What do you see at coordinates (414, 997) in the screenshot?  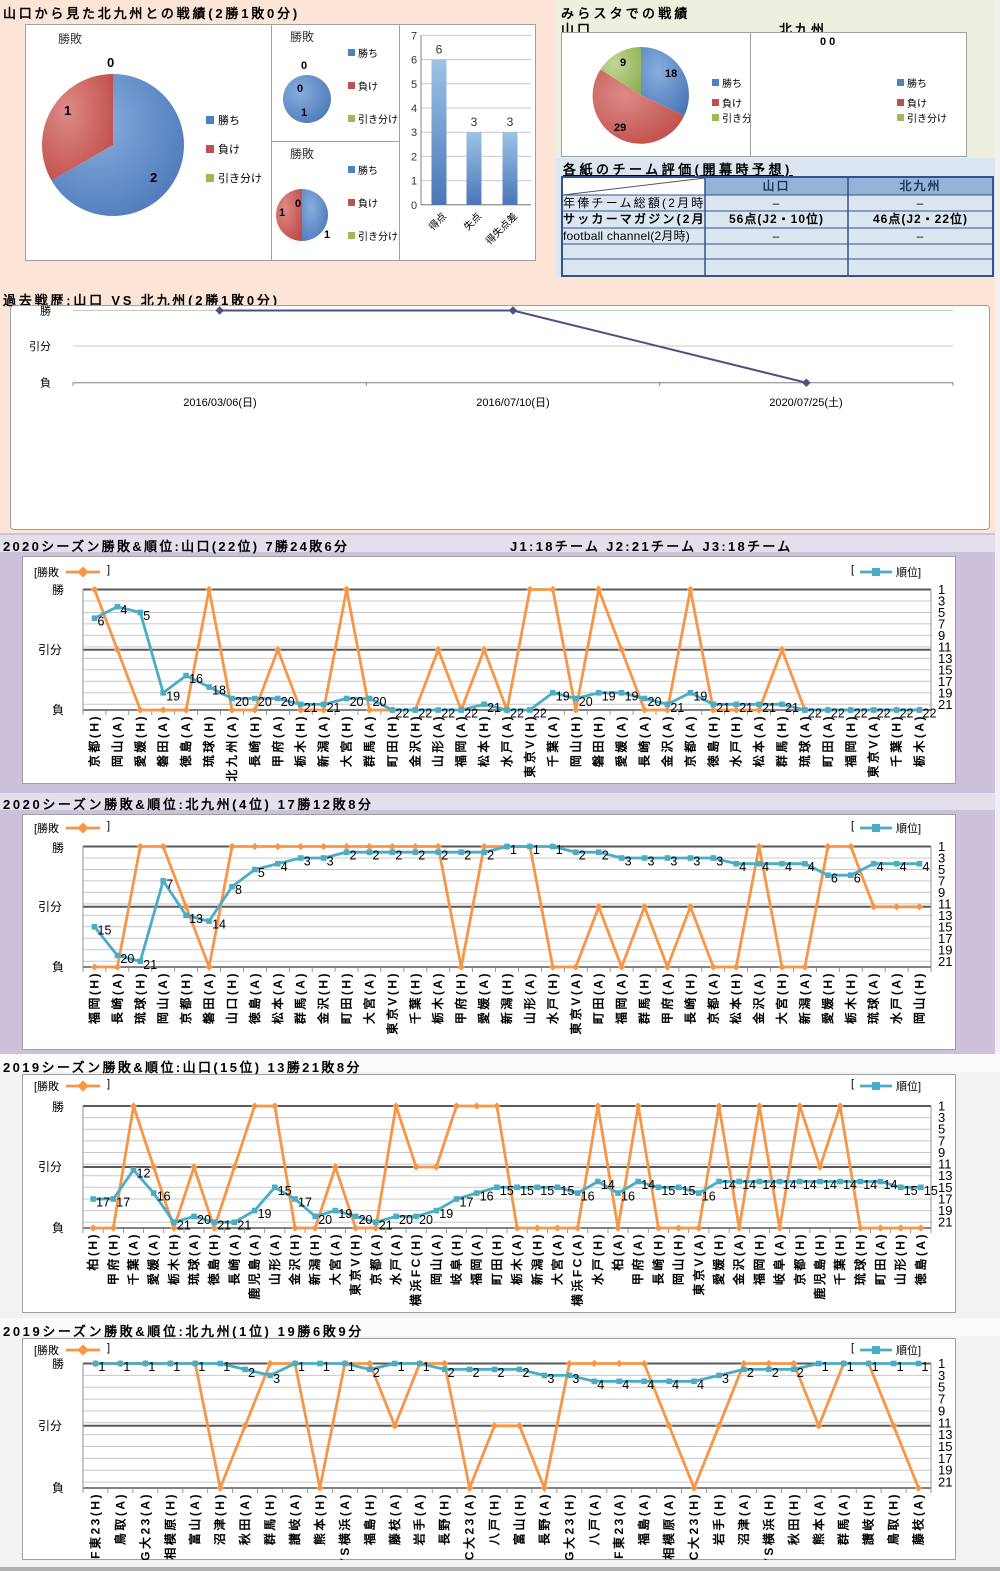 I see `svg-text: 千葉(H)` at bounding box center [414, 997].